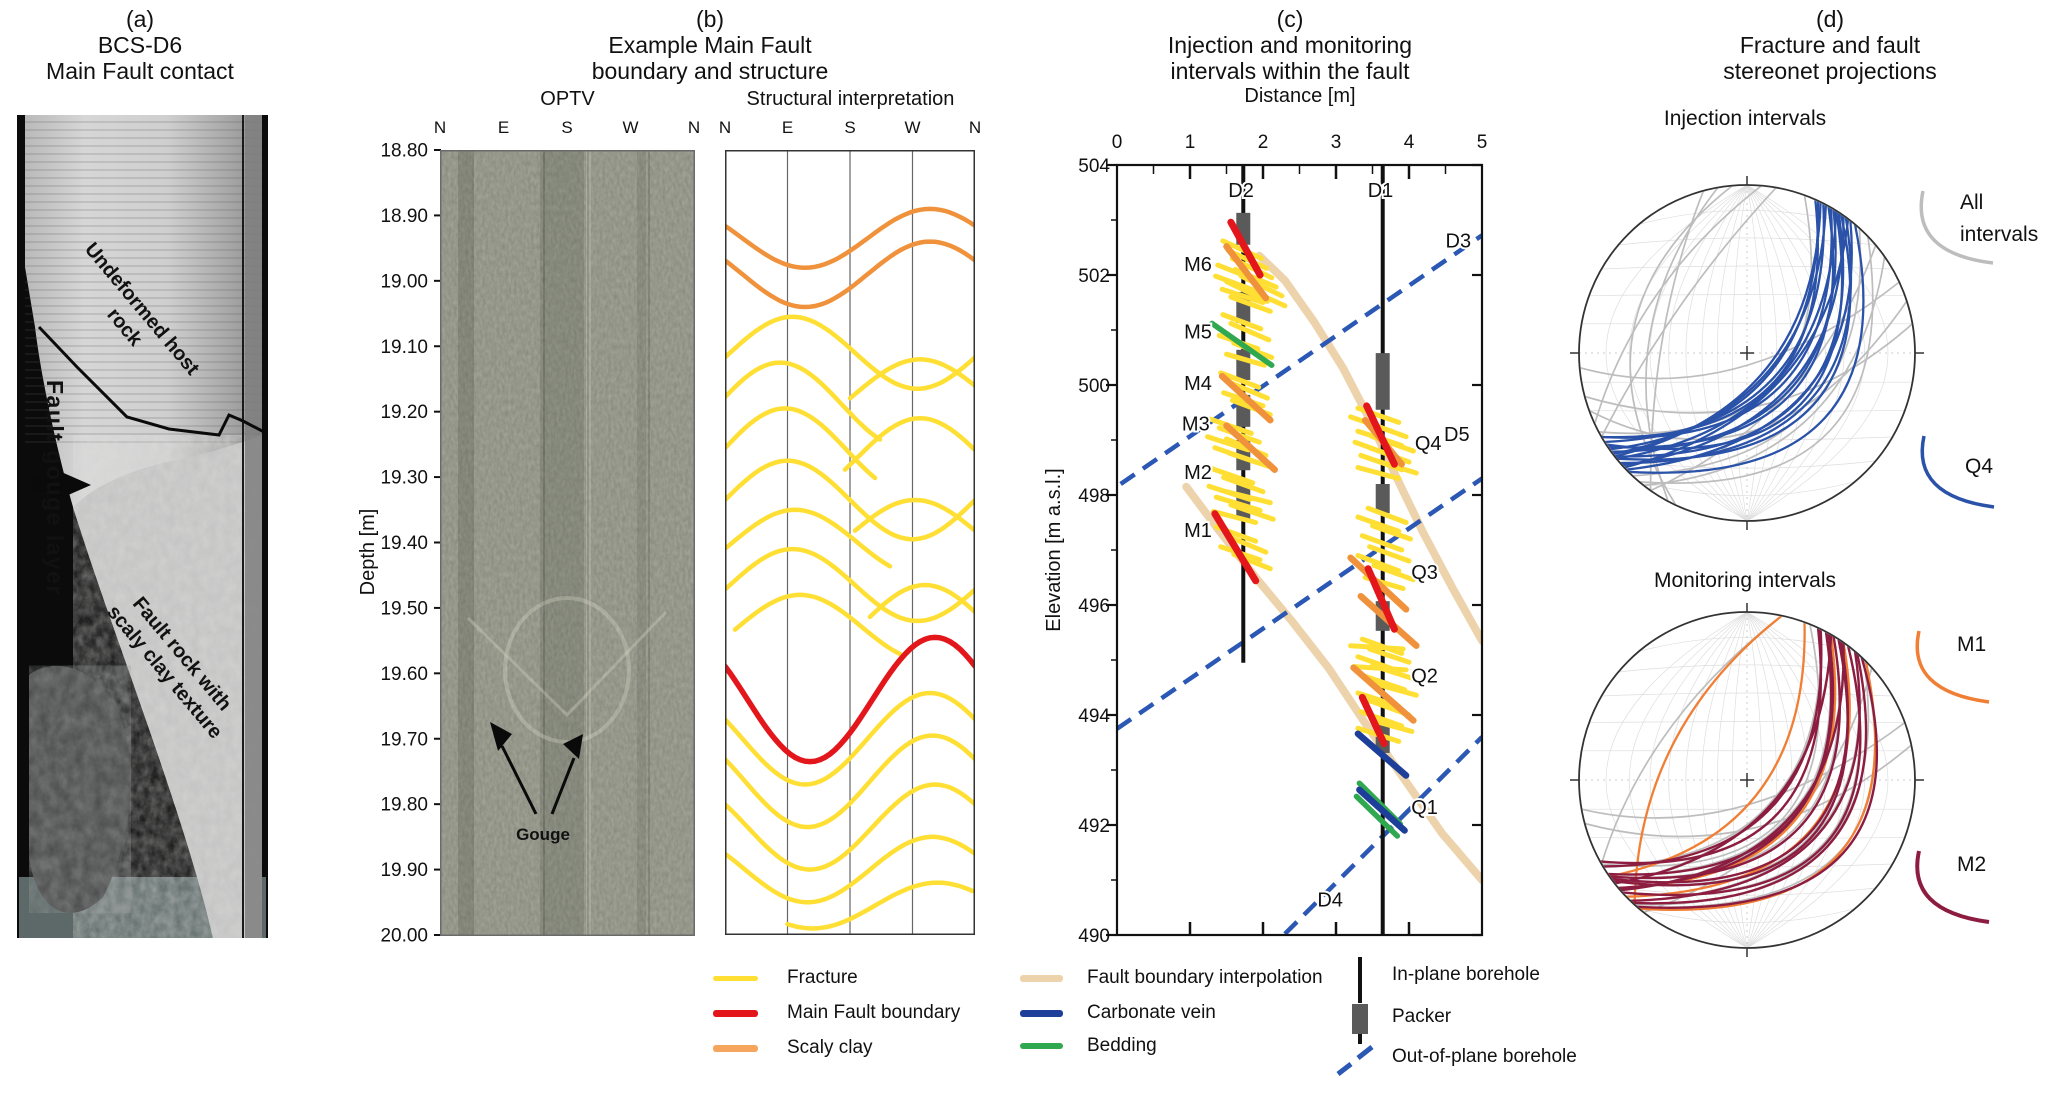 This screenshot has width=2067, height=1093. What do you see at coordinates (1205, 977) in the screenshot?
I see `legend-label-fault-boundary-interpolation: Fault boundary interpolation` at bounding box center [1205, 977].